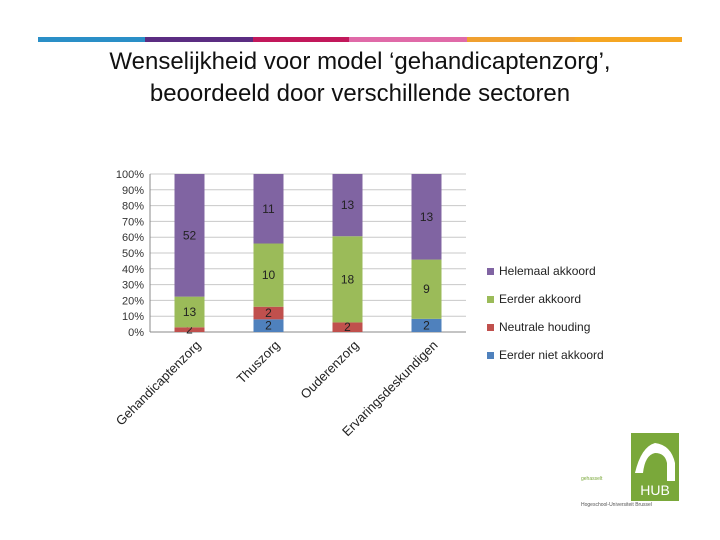 This screenshot has height=540, width=720. I want to click on logo-text: HUB, so click(655, 490).